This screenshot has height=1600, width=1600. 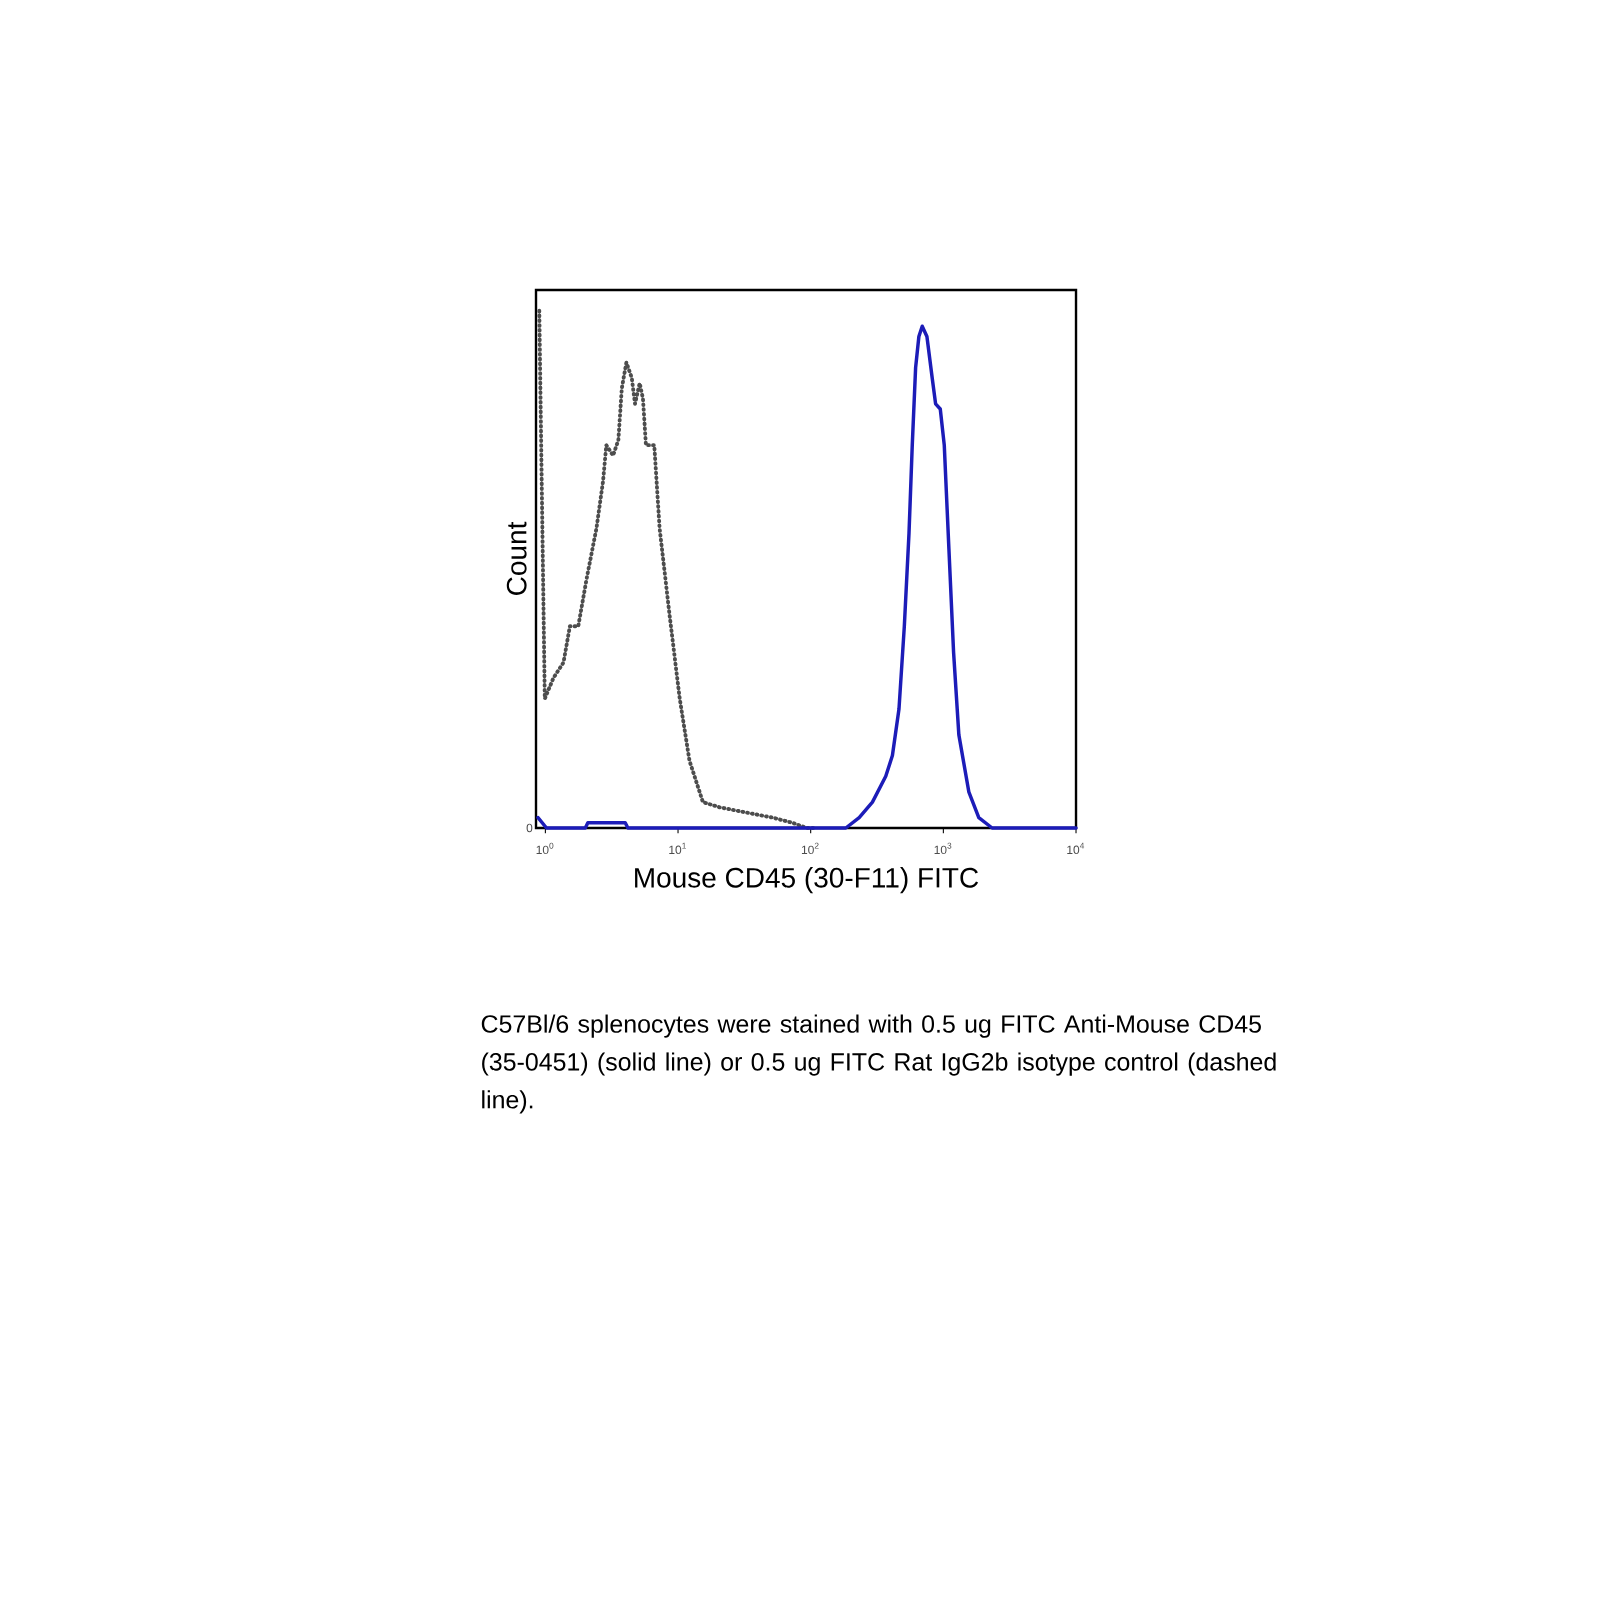 I want to click on text: C57Bl/6 splenocytes were stained with 0.5 ug FITC Anti-Mouse CD45 (35-0451) (solid line) or 0.5 ug FITC Rat IgG2b isotype control (dashed line)., so click(x=878, y=1064).